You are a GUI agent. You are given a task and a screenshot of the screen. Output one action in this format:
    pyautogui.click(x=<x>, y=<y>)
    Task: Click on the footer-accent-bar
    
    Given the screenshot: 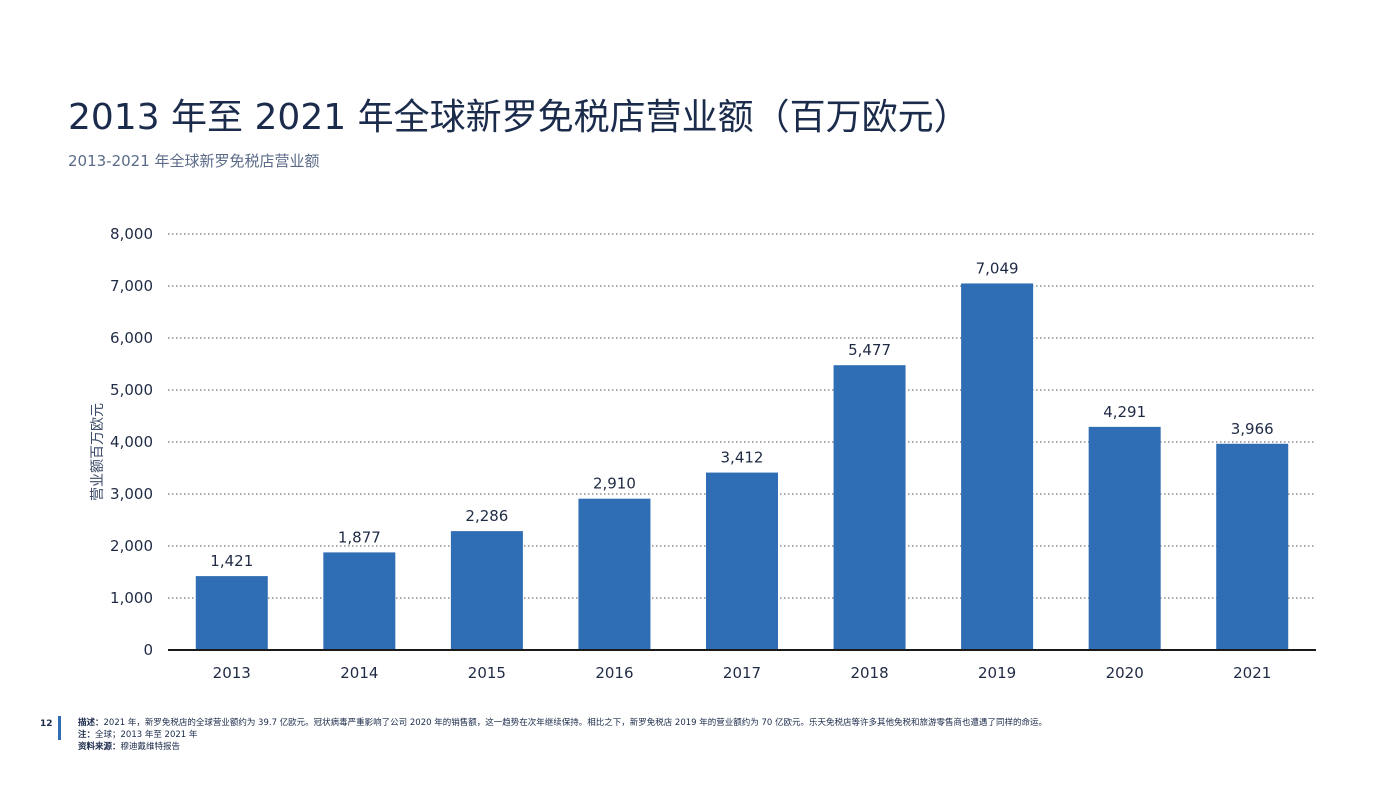 What is the action you would take?
    pyautogui.click(x=59, y=728)
    